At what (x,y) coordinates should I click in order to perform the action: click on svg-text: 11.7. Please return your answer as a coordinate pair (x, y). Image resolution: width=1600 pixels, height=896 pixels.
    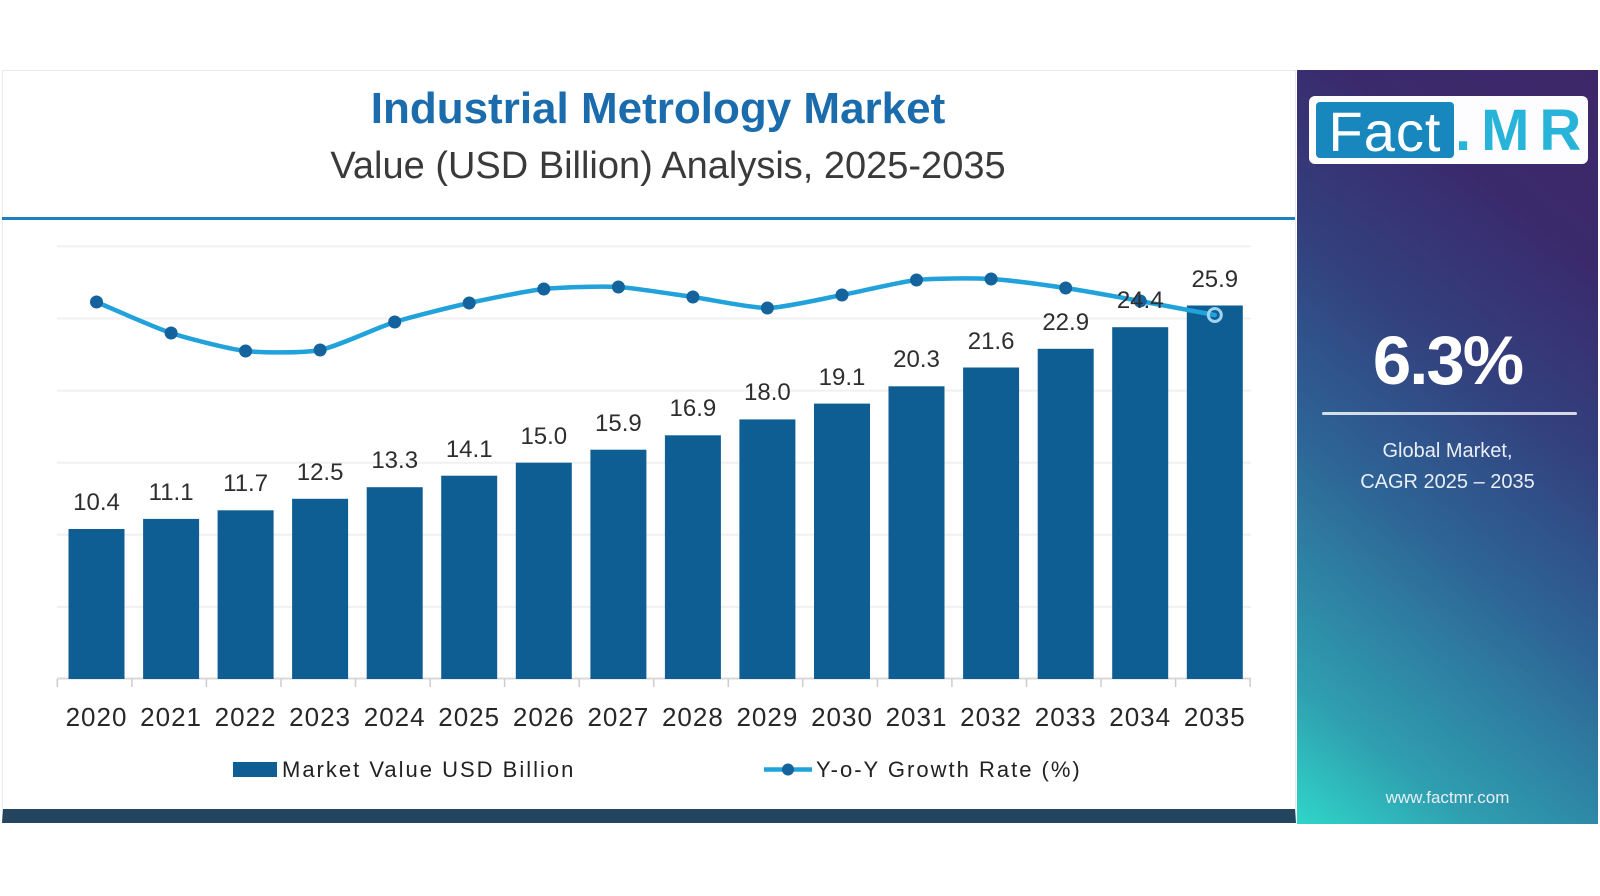
    Looking at the image, I should click on (245, 483).